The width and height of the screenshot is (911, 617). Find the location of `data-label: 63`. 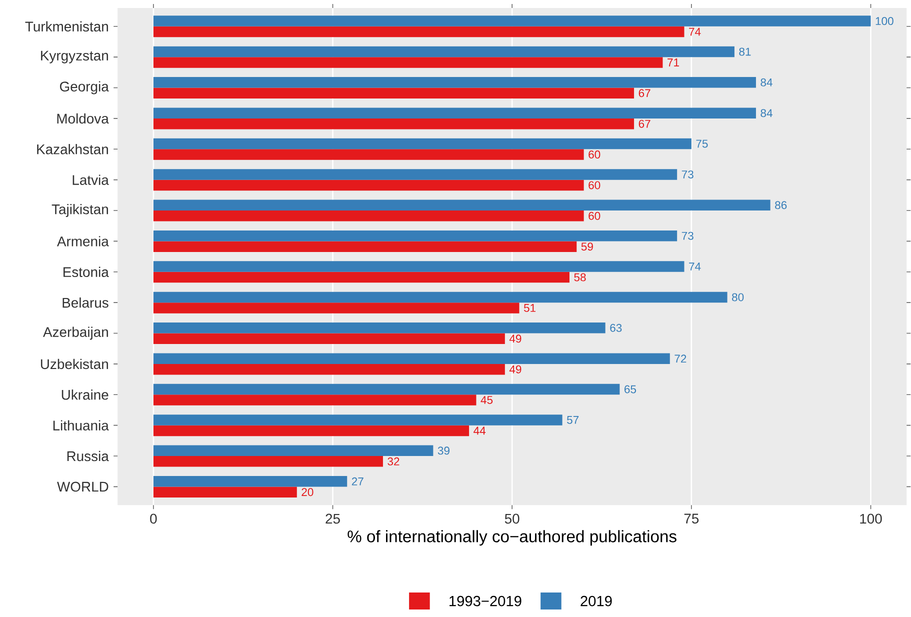

data-label: 63 is located at coordinates (616, 328).